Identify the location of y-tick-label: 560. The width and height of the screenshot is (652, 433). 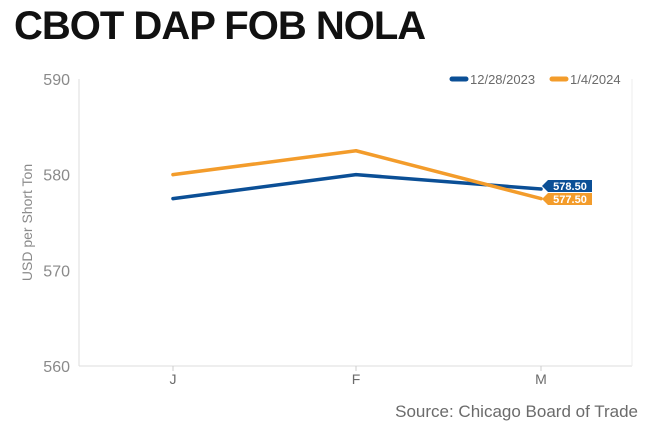
(56, 367).